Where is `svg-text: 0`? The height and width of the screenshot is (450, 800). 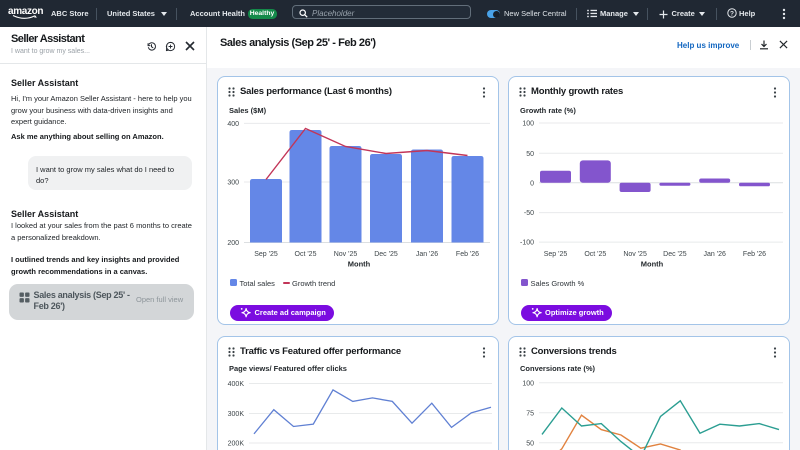
svg-text: 0 is located at coordinates (532, 183).